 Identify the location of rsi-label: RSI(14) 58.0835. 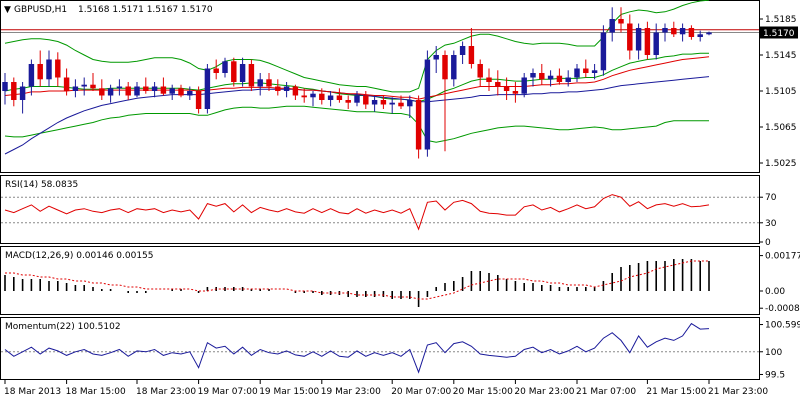
(41, 185).